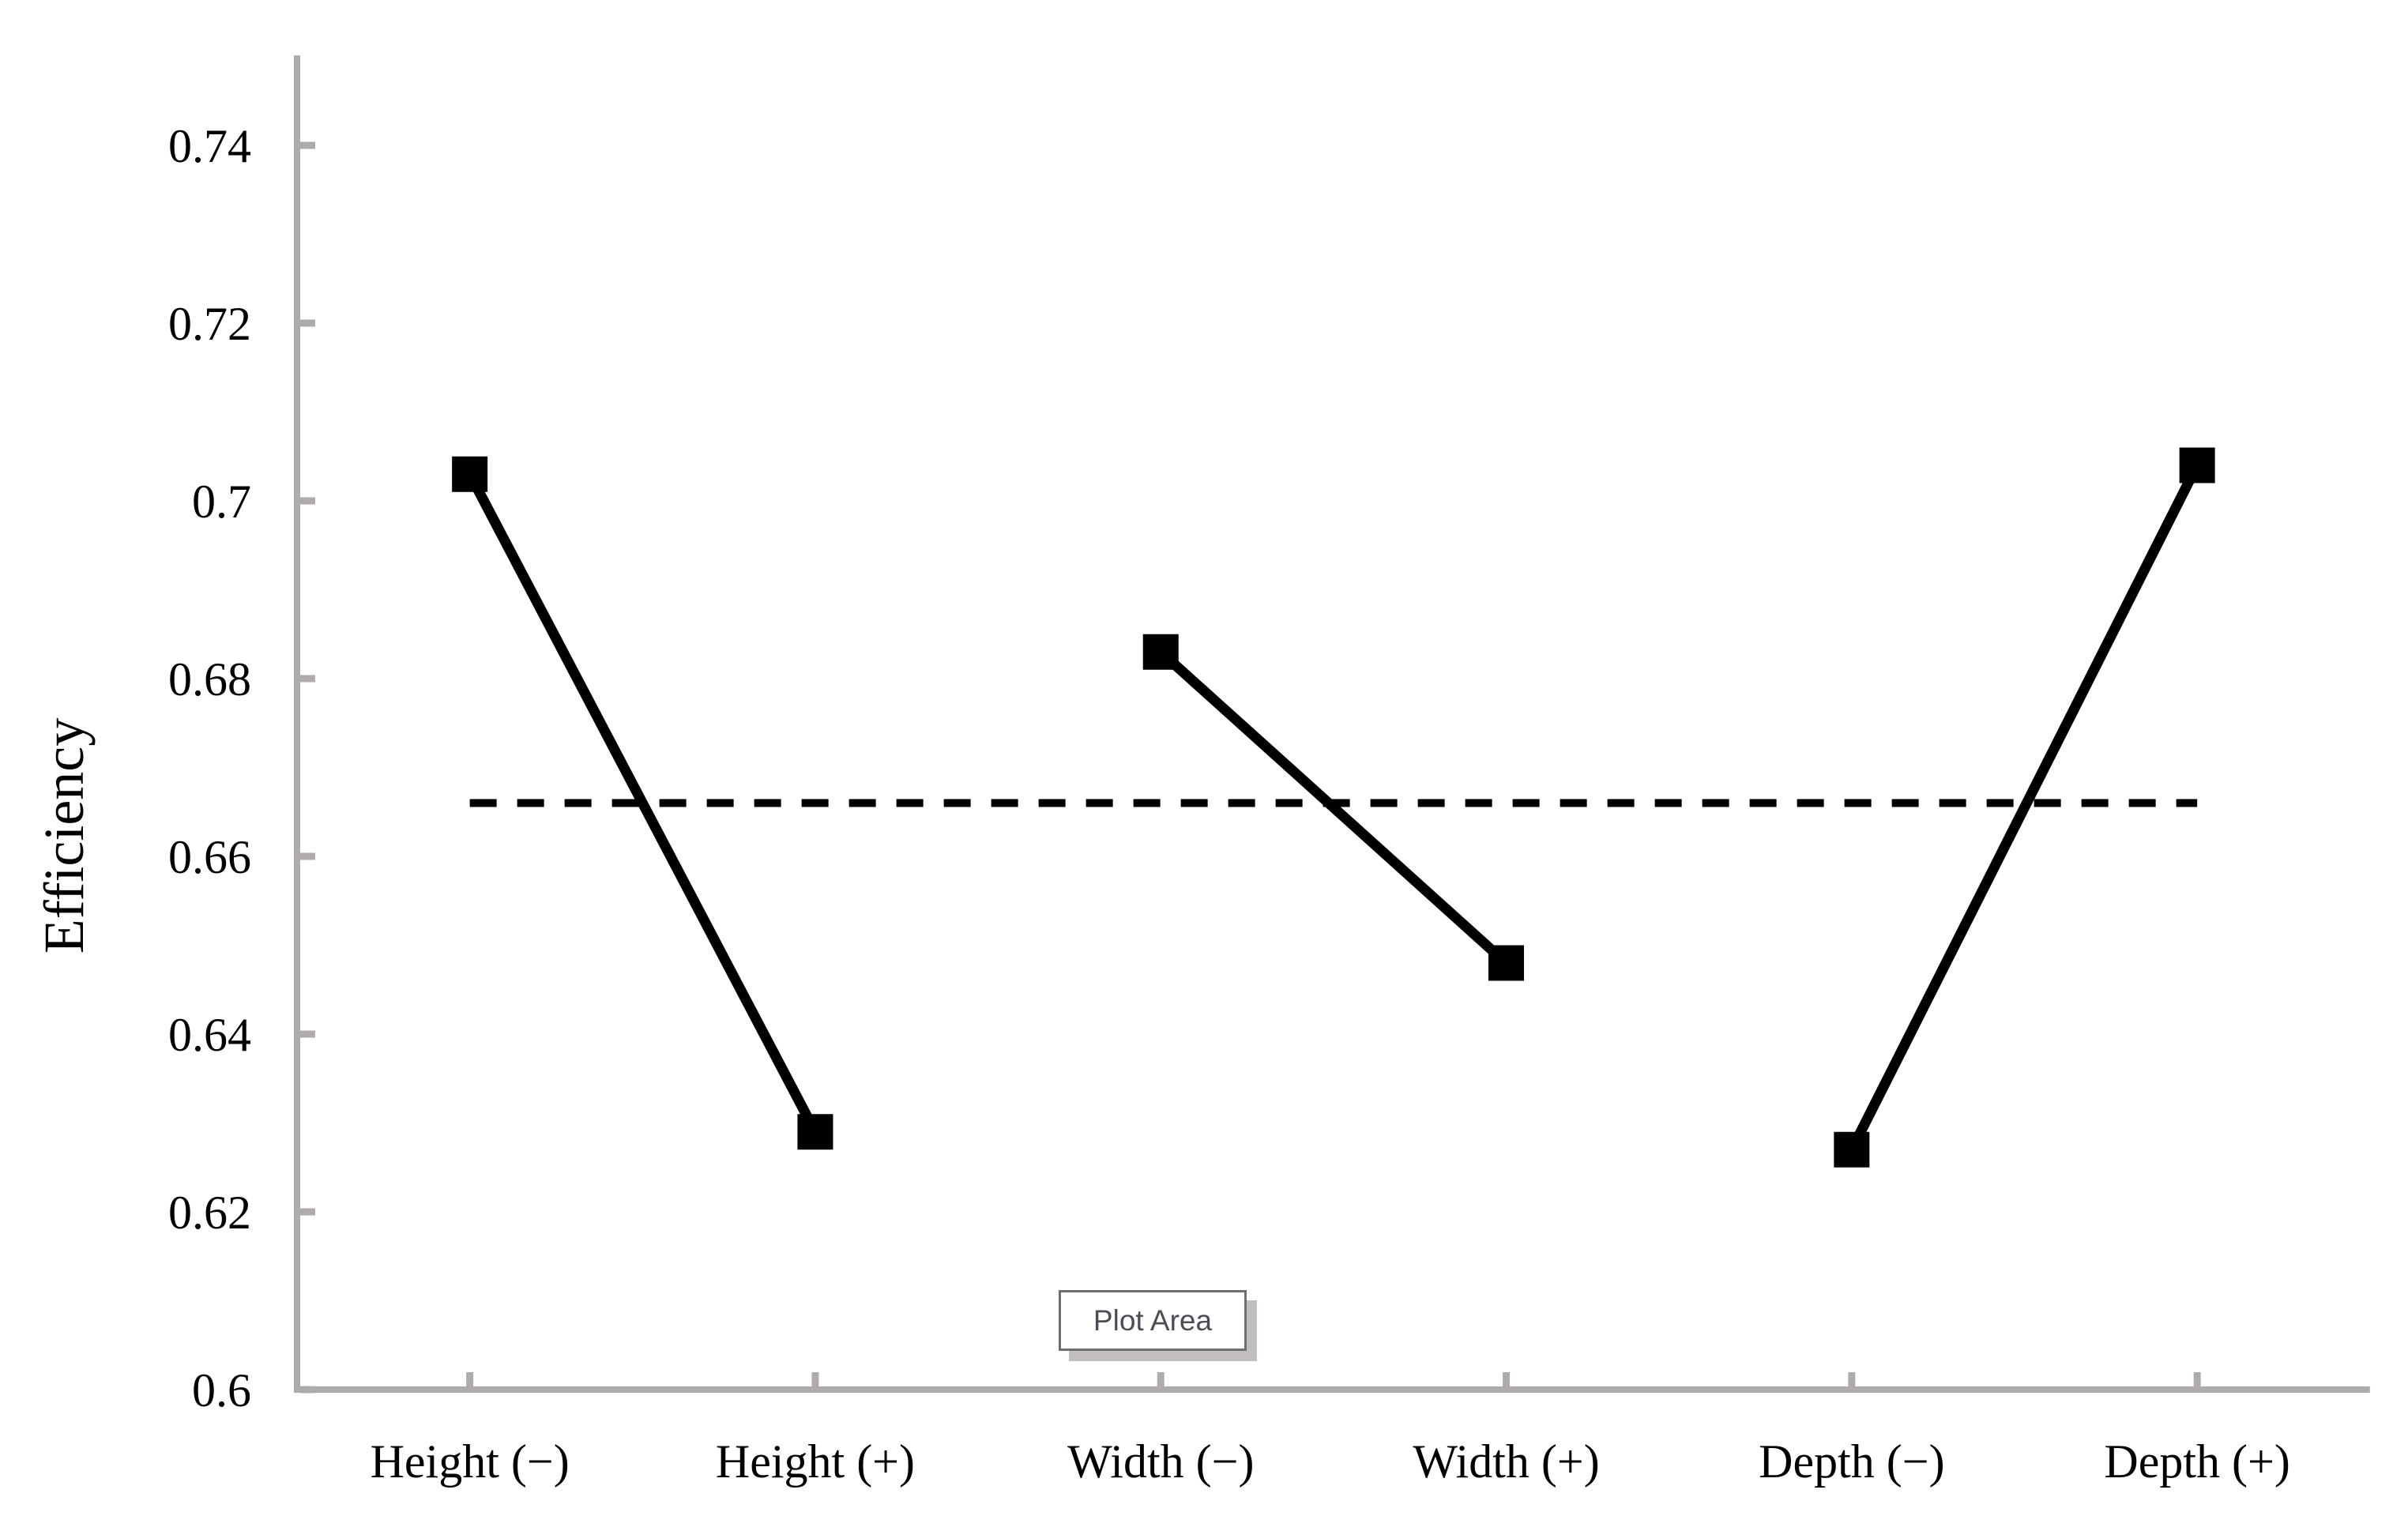 Image resolution: width=2408 pixels, height=1516 pixels. I want to click on y-tick-label: 0.74, so click(209, 146).